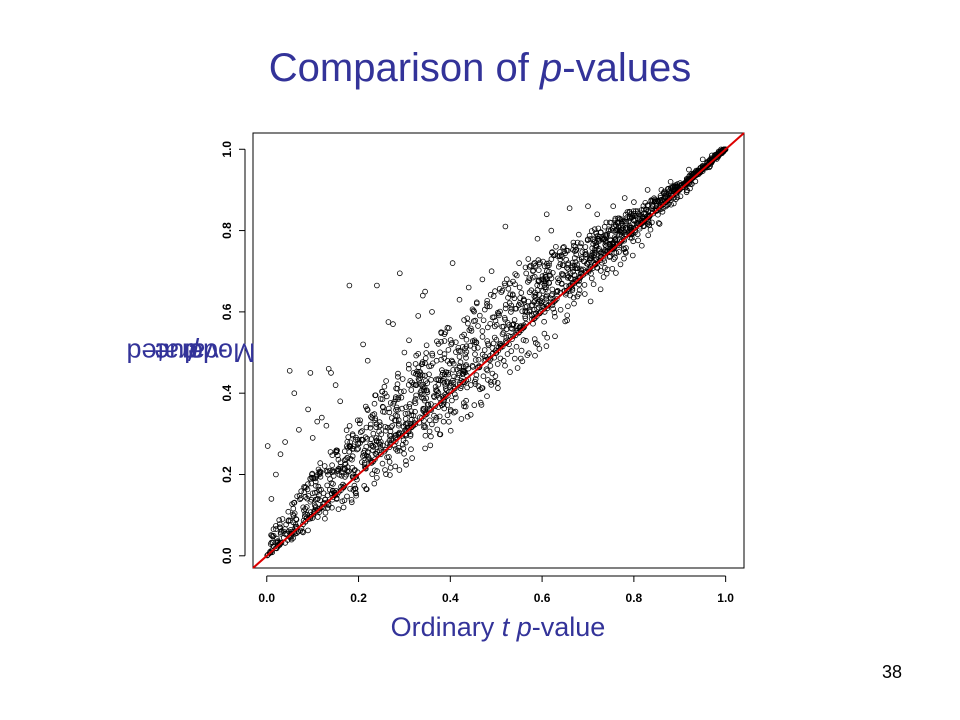 The width and height of the screenshot is (960, 720). Describe the element at coordinates (627, 68) in the screenshot. I see `slide-title-suffix: -values` at that location.